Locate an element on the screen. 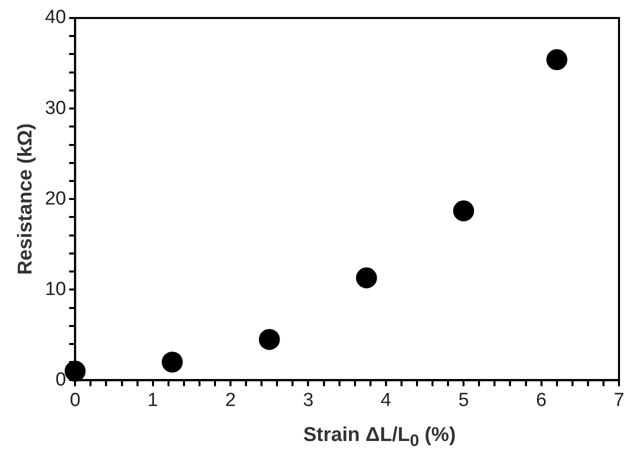  y-tick-label: 20 is located at coordinates (55, 199).